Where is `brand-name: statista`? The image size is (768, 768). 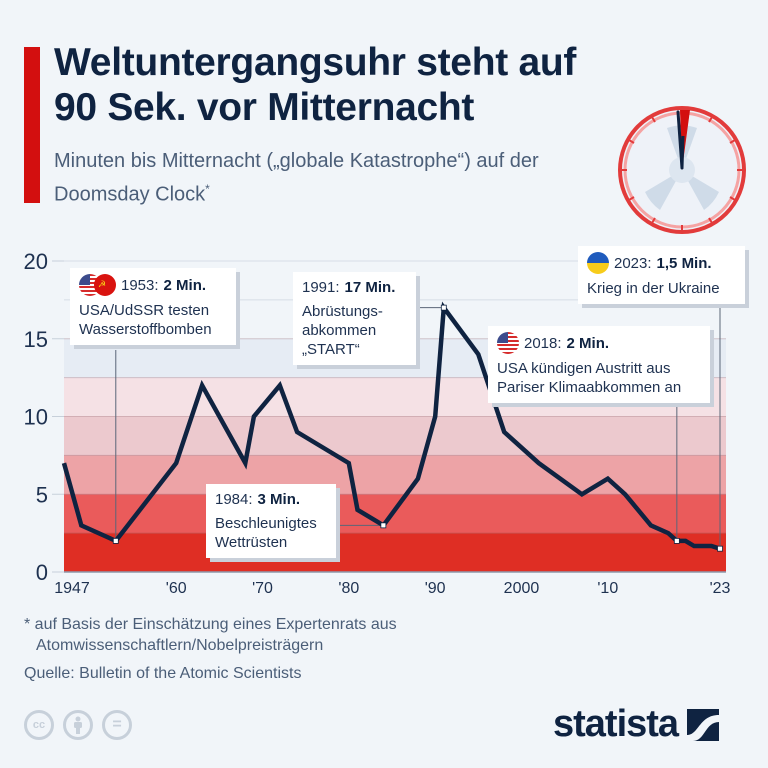 brand-name: statista is located at coordinates (616, 724).